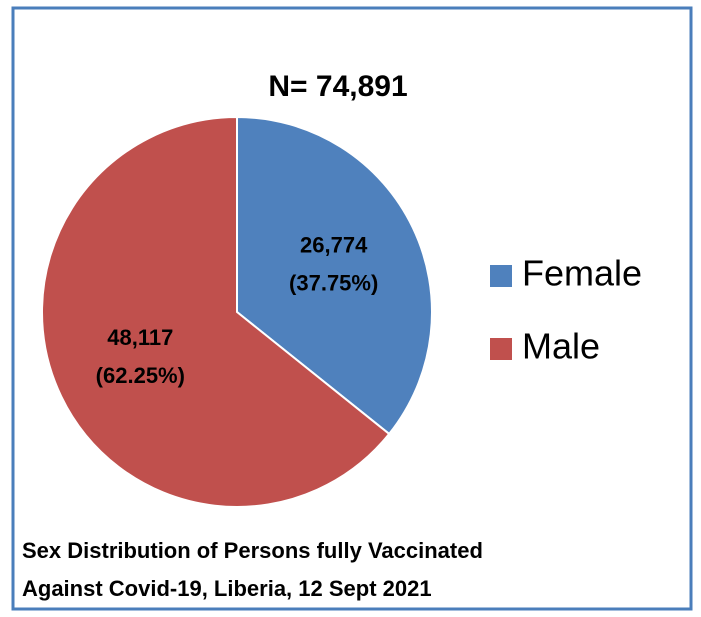 This screenshot has height=617, width=701. I want to click on legend-label: Female, so click(582, 273).